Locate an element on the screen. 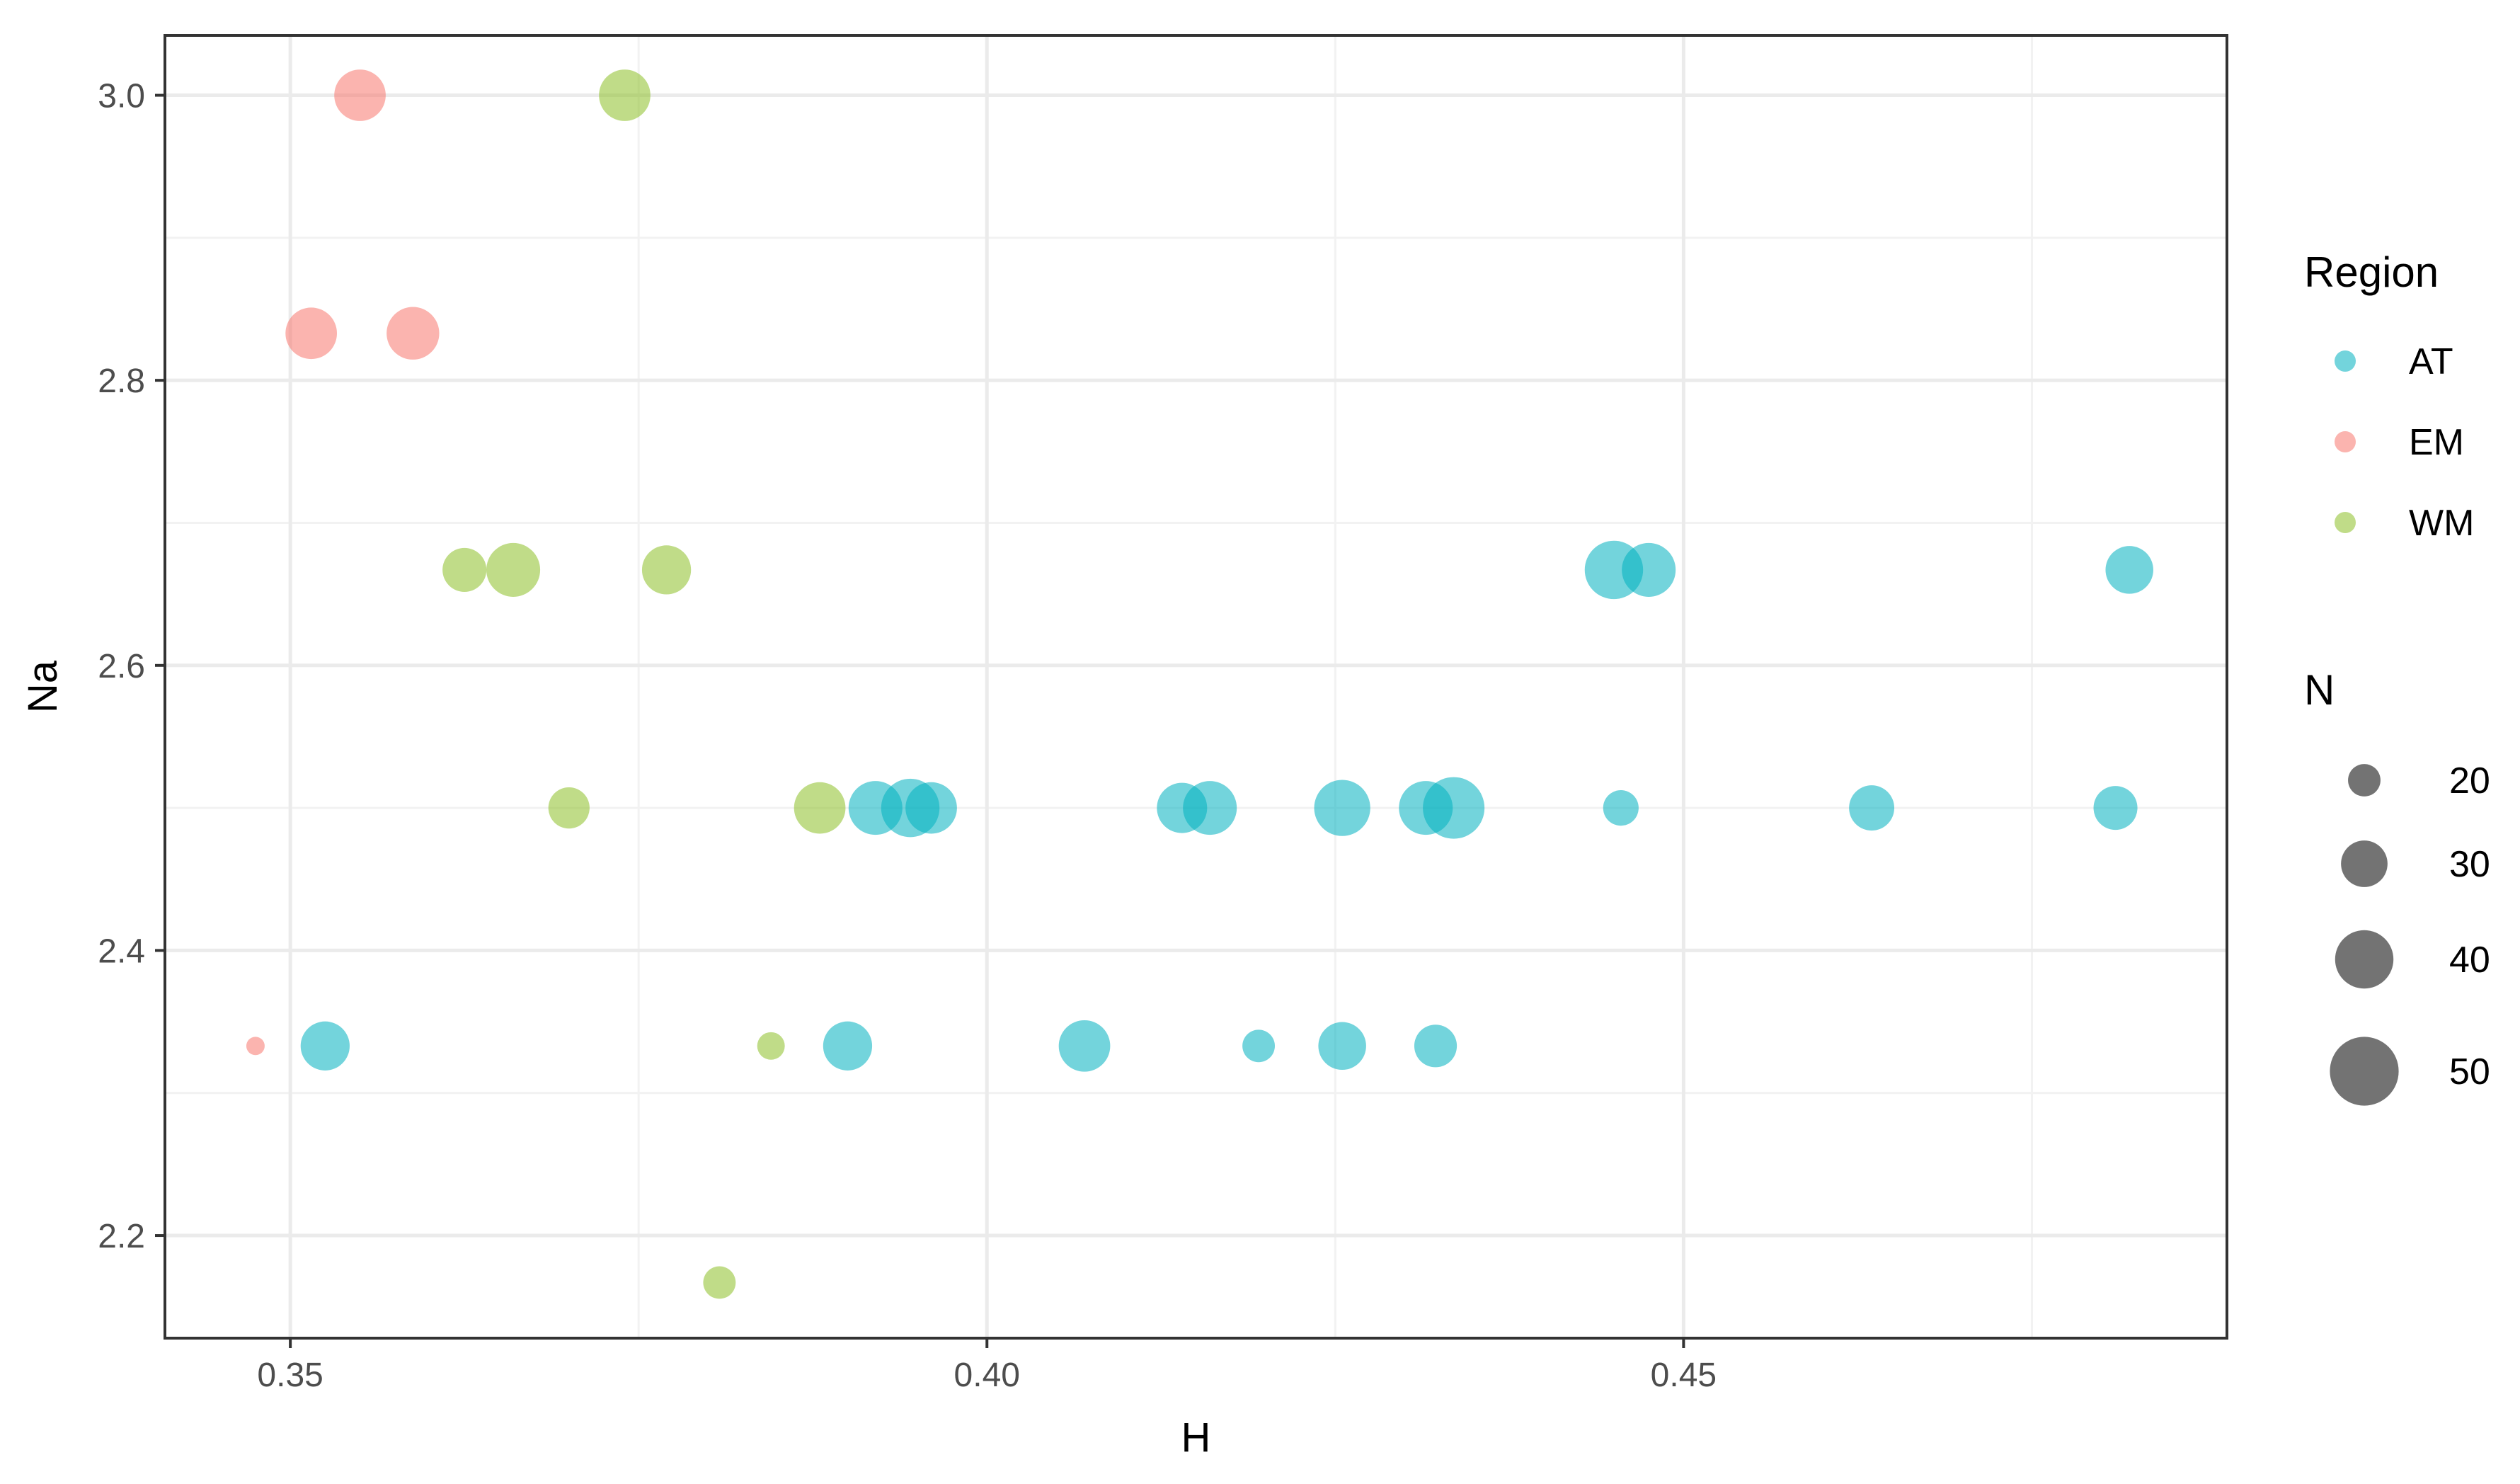  legend-region-entries: AT EM WM is located at coordinates (2404, 442).